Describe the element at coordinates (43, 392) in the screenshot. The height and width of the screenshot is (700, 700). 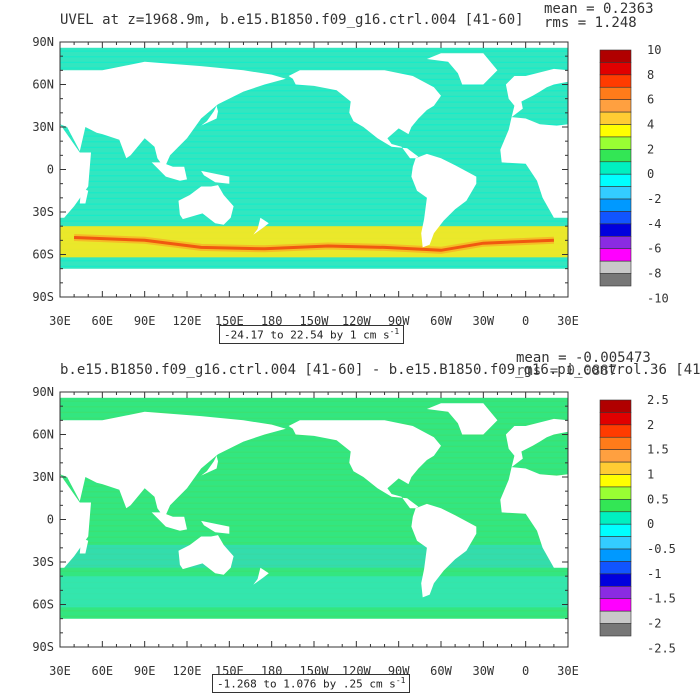
I see `lat-label: 90N` at that location.